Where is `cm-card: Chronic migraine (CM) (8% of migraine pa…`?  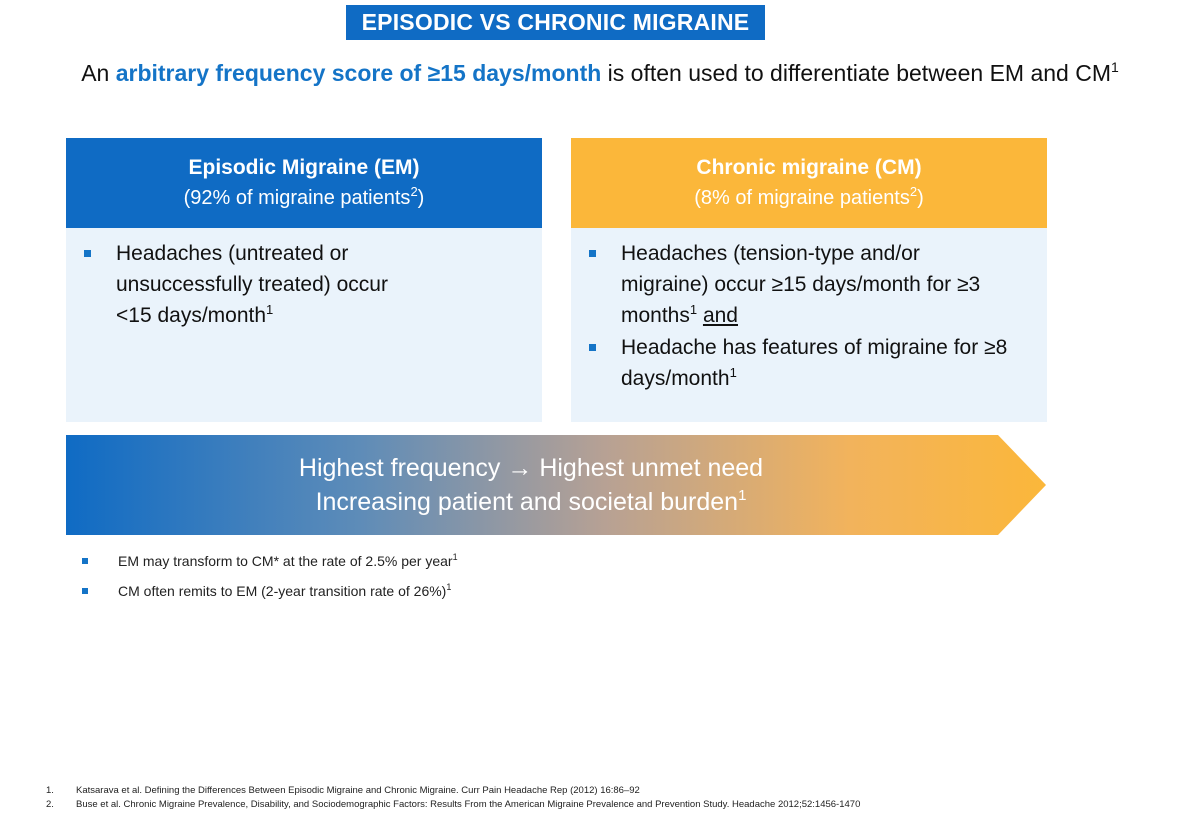
cm-card: Chronic migraine (CM) (8% of migraine pa… is located at coordinates (809, 280).